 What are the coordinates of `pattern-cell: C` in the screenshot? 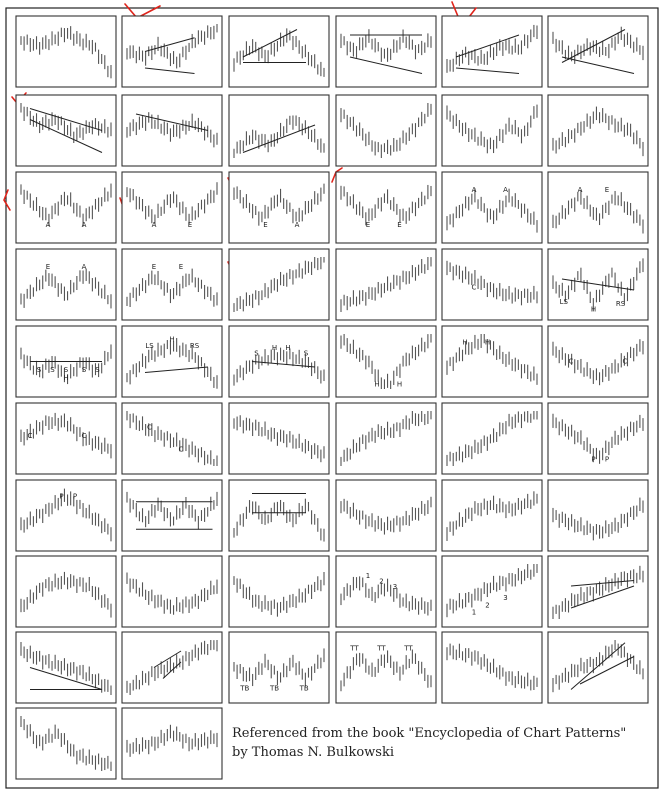 It's located at (492, 284).